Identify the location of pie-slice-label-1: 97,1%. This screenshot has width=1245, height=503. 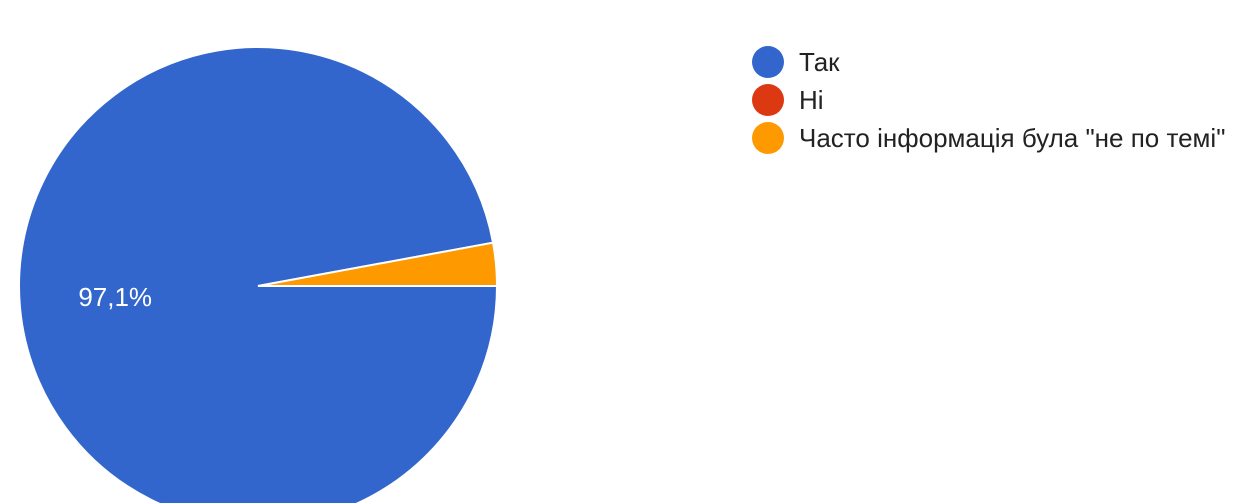
(115, 297).